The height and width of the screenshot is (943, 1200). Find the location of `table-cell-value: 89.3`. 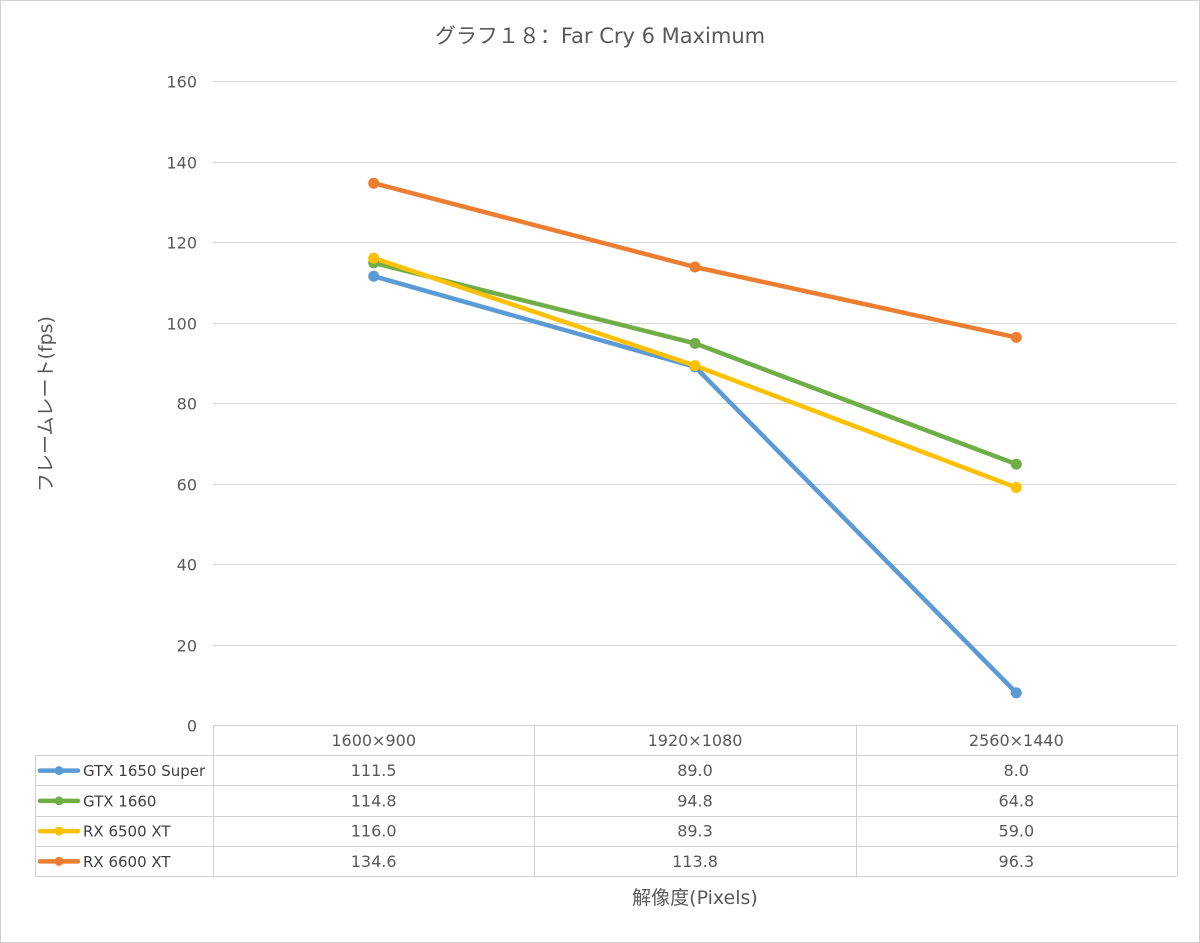

table-cell-value: 89.3 is located at coordinates (695, 831).